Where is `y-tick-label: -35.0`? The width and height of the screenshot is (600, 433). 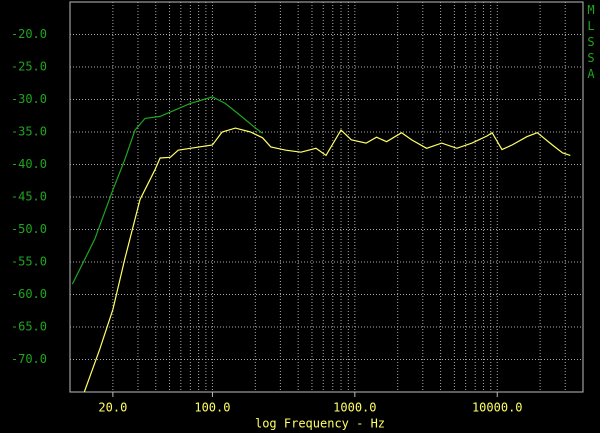 y-tick-label: -35.0 is located at coordinates (29, 132).